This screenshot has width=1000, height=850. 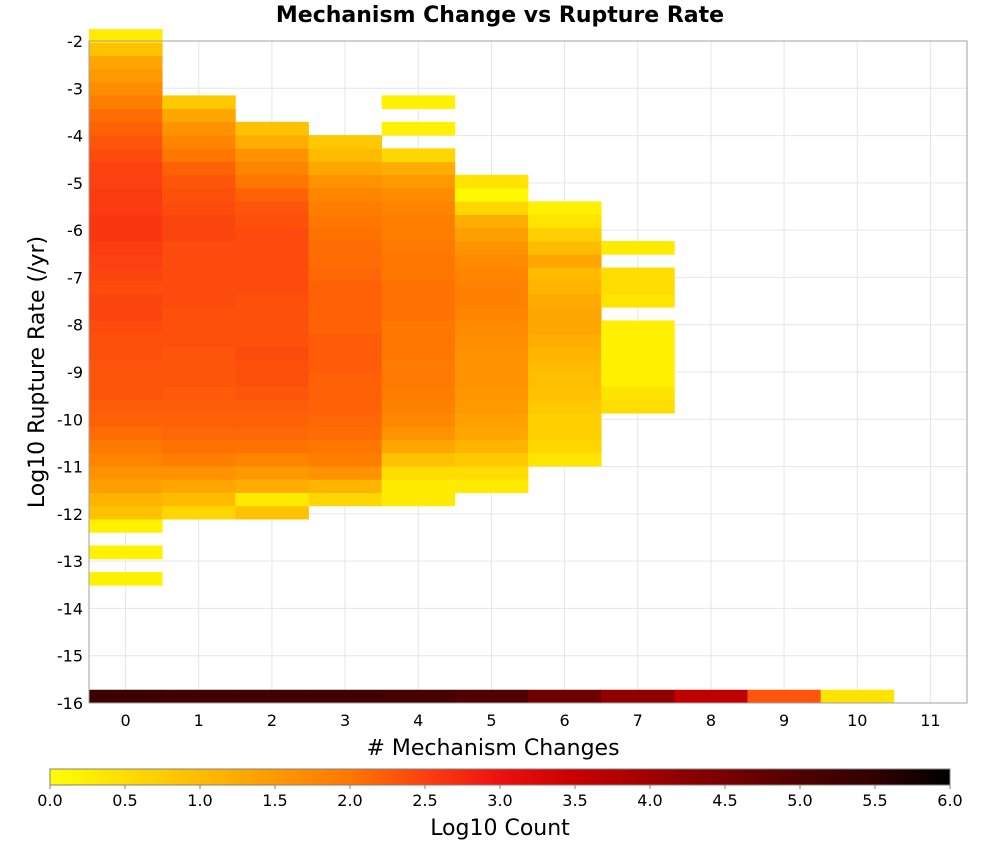 What do you see at coordinates (638, 720) in the screenshot?
I see `x-tick-label: 7` at bounding box center [638, 720].